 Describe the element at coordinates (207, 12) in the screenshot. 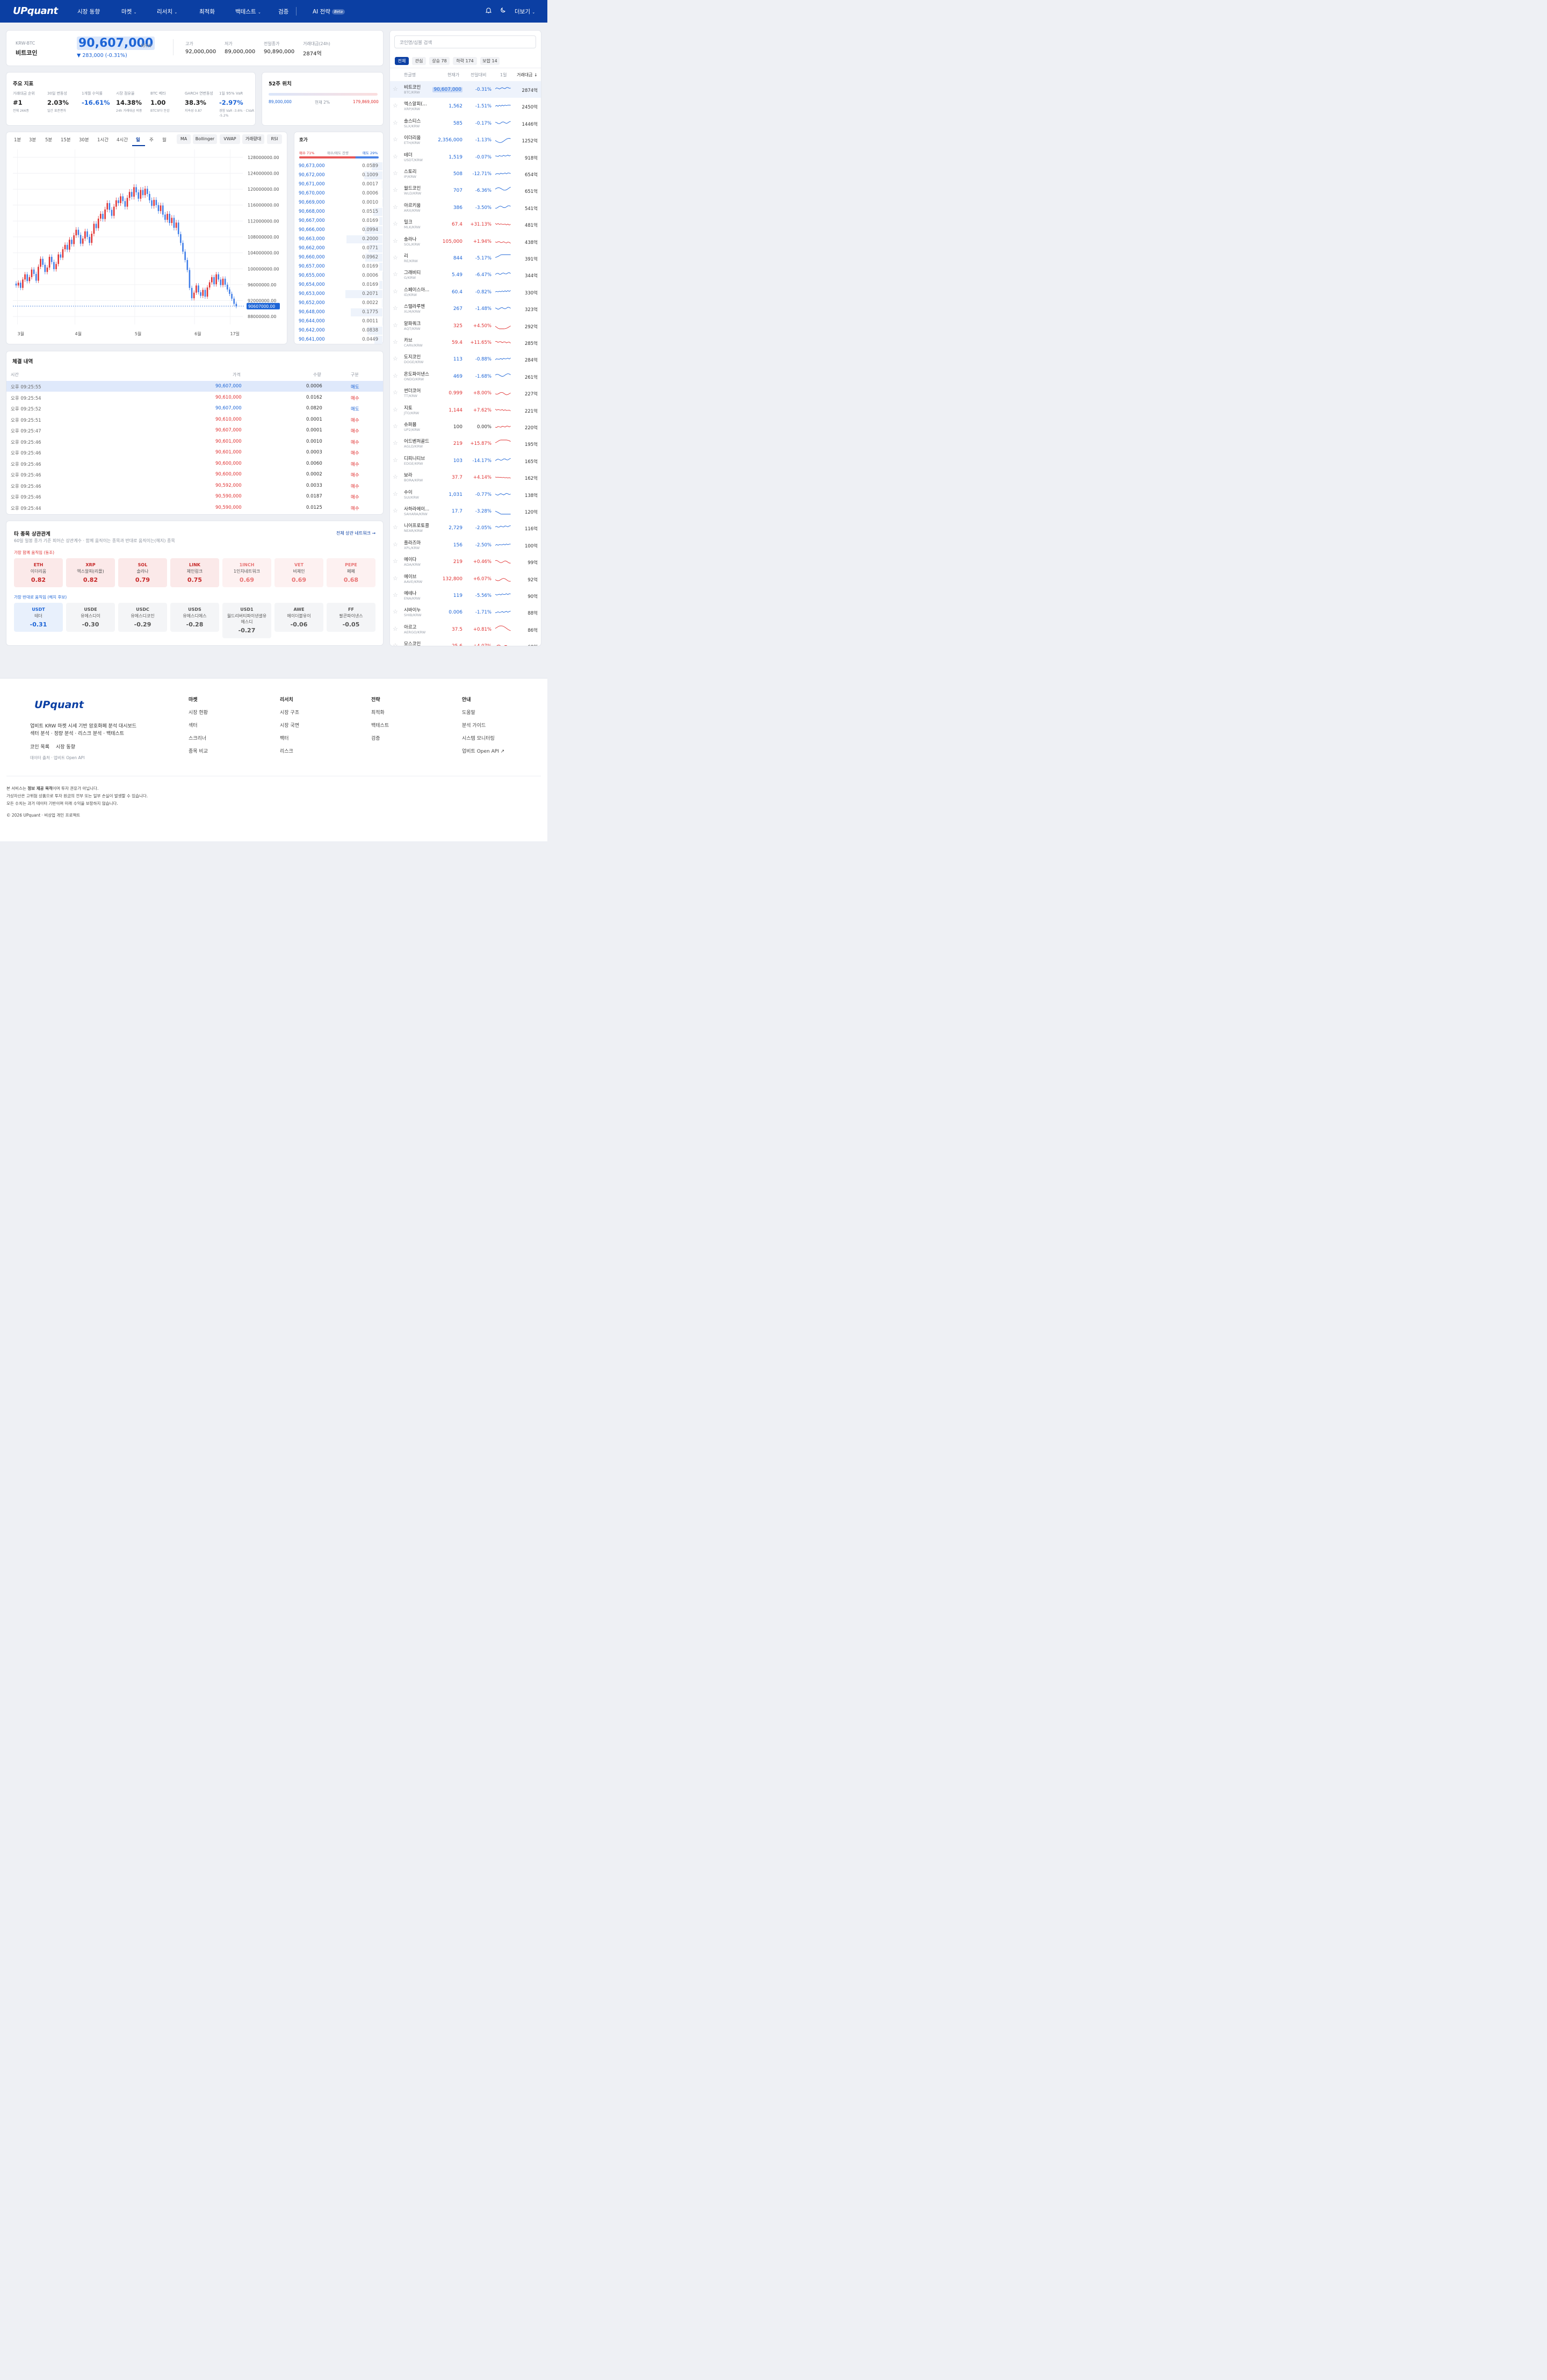

I see `nav-optimize: 최적화` at that location.